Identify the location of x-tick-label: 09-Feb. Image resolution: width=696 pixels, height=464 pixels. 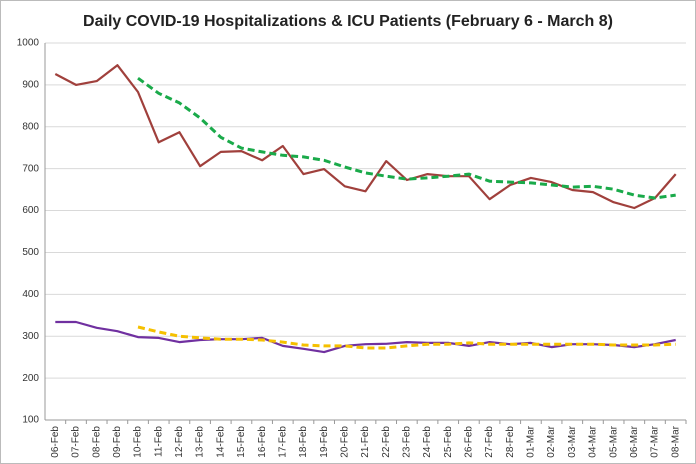
(117, 442).